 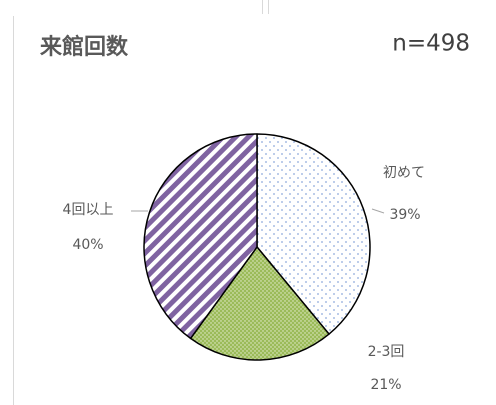 I want to click on slice-value-label: 39%, so click(x=404, y=215).